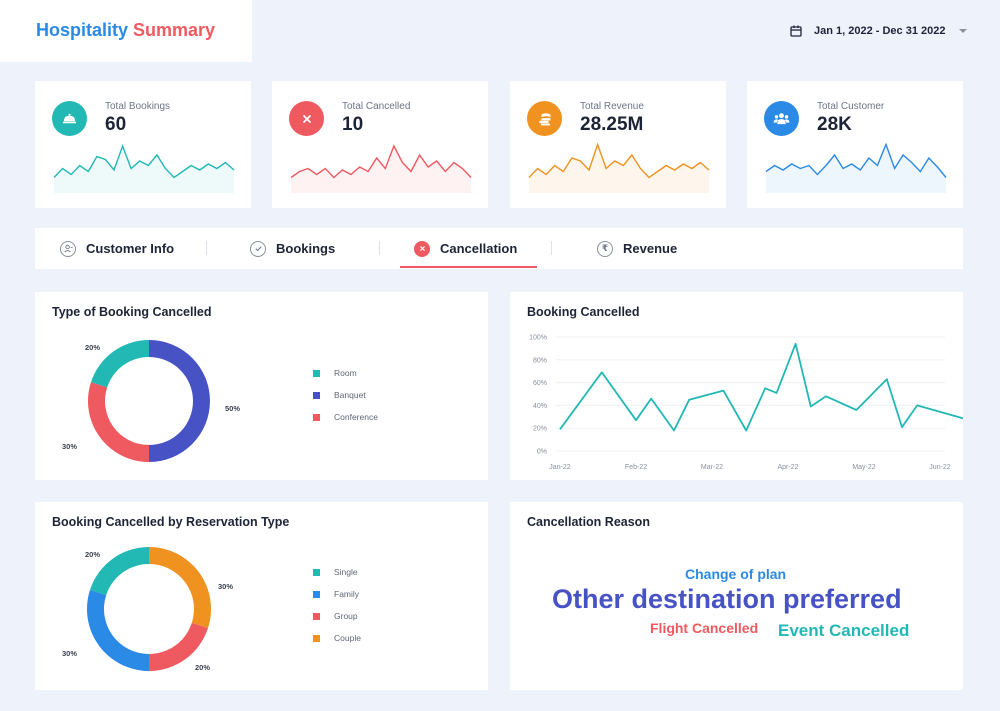  I want to click on tab-bookings: Bookings, so click(292, 248).